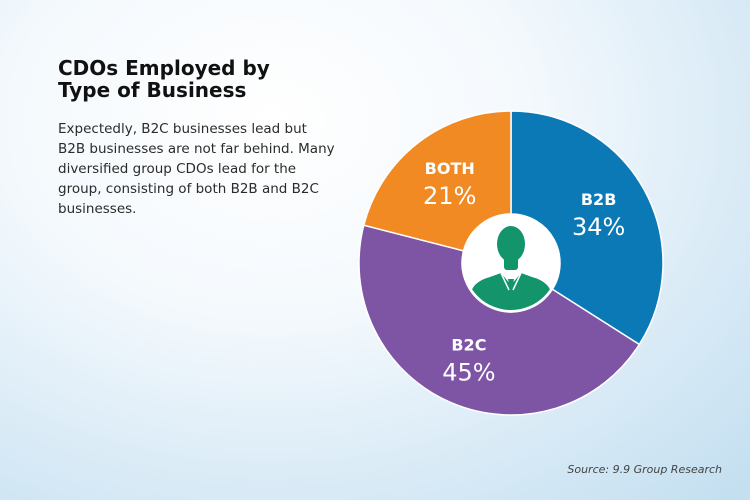  I want to click on businessman-icon, so click(511, 268).